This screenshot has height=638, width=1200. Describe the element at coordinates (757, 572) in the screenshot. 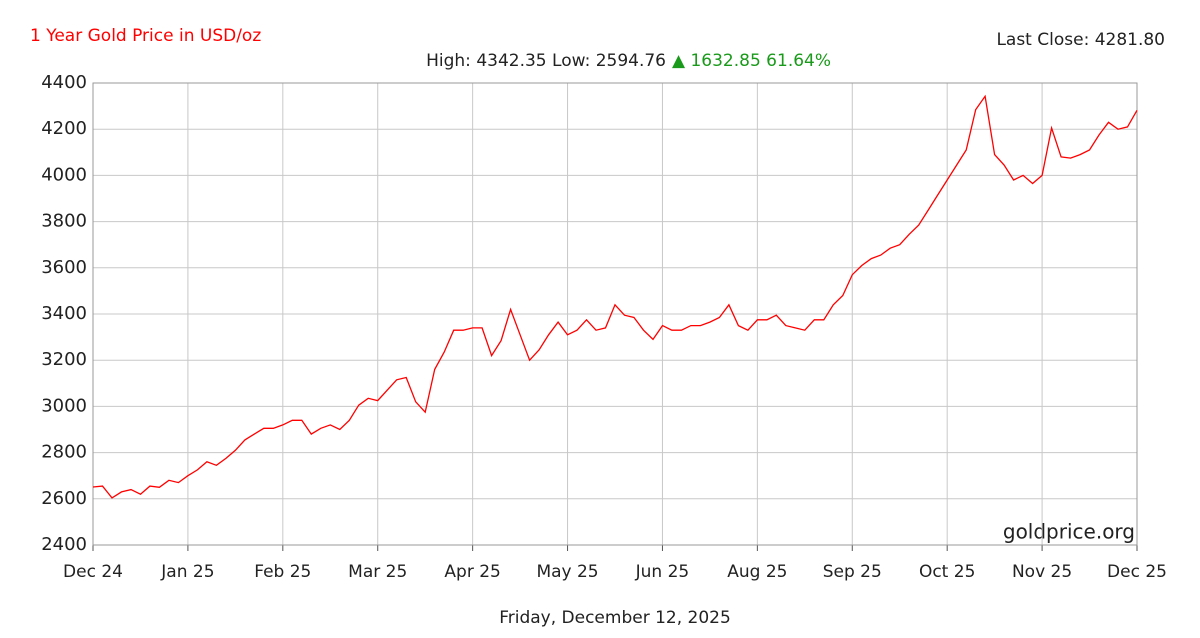

I see `x-tick-label: Aug 25` at that location.